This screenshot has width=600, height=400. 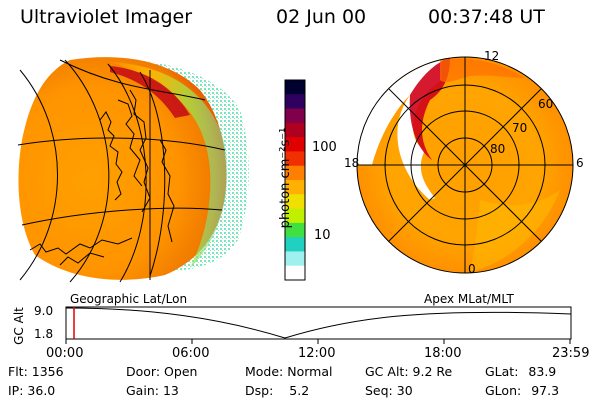 What do you see at coordinates (102, 177) in the screenshot?
I see `coastlines` at bounding box center [102, 177].